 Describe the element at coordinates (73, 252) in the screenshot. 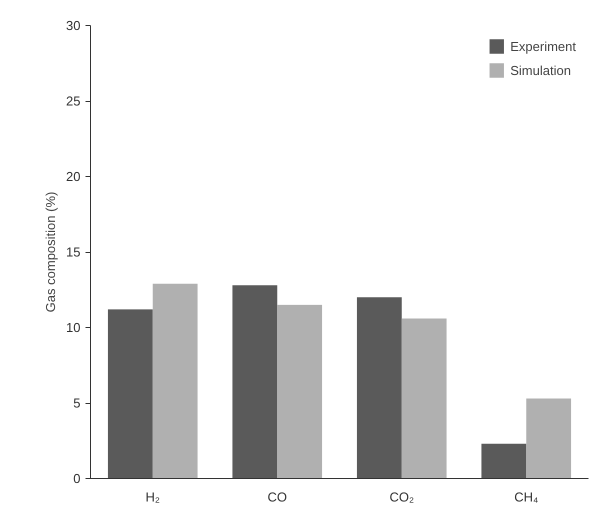

I see `y-tick-label: 15` at that location.